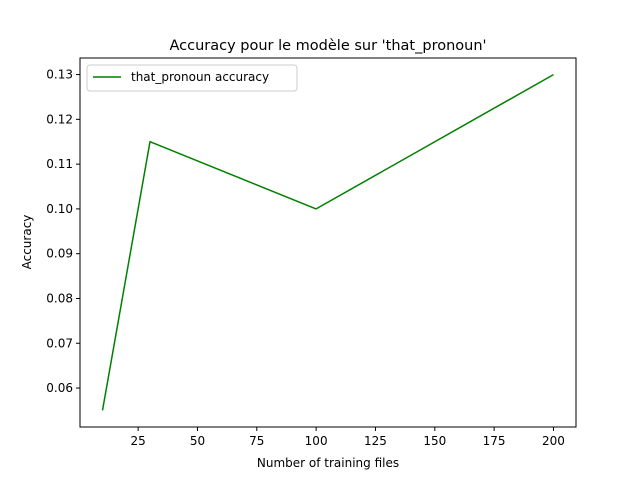 The width and height of the screenshot is (640, 480). Describe the element at coordinates (59, 164) in the screenshot. I see `y-tick-label: 0.11` at that location.